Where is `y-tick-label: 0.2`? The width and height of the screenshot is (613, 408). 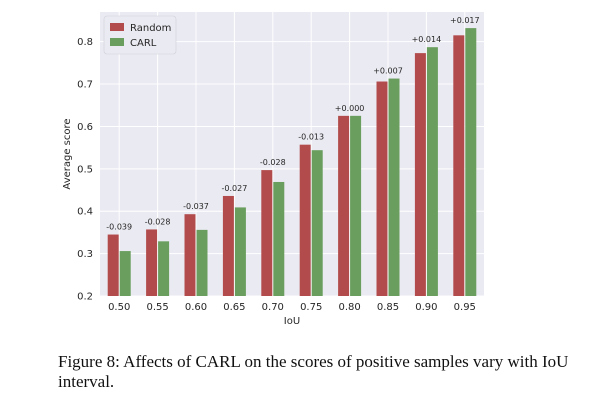 y-tick-label: 0.2 is located at coordinates (85, 297).